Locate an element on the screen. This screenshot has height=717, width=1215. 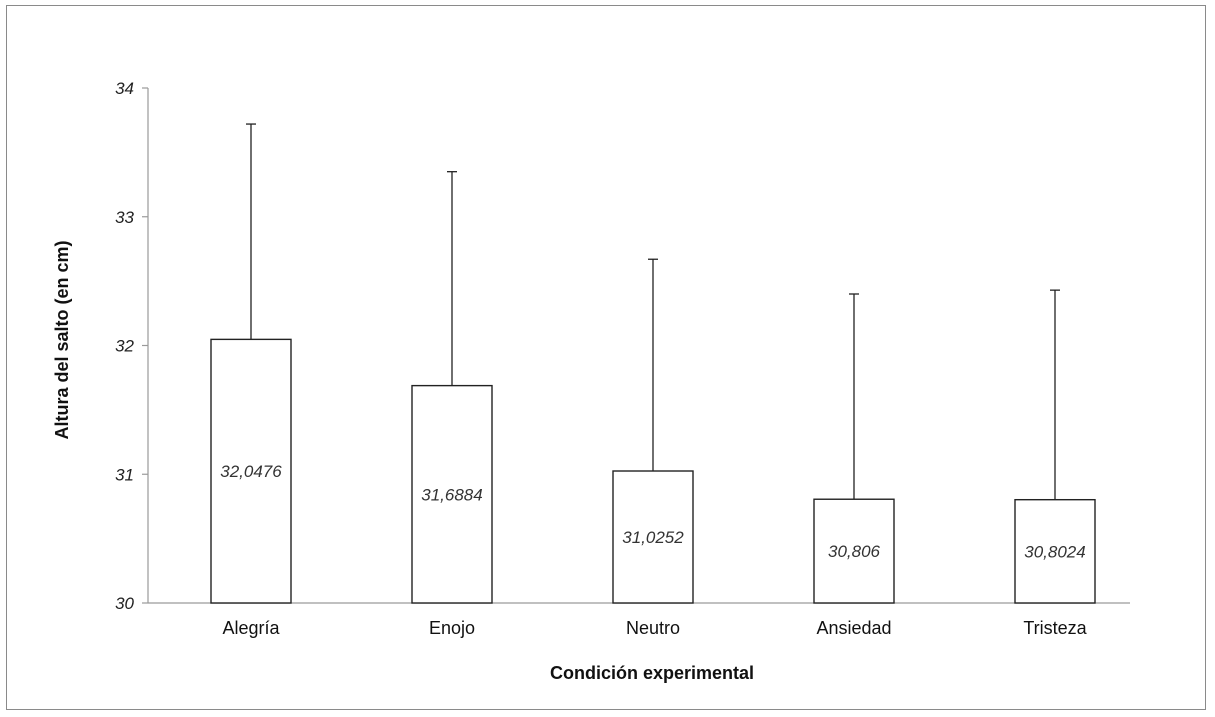
data-label: 31,6884 is located at coordinates (451, 494).